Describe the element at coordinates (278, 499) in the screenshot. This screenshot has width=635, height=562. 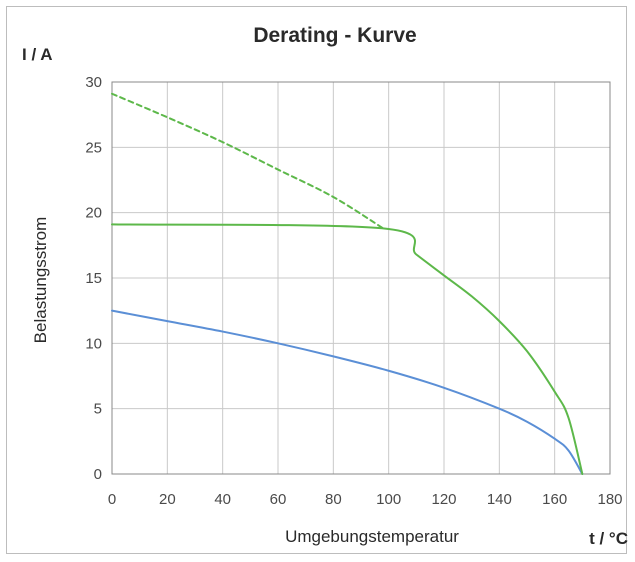
I see `x-tick-label: 60` at that location.